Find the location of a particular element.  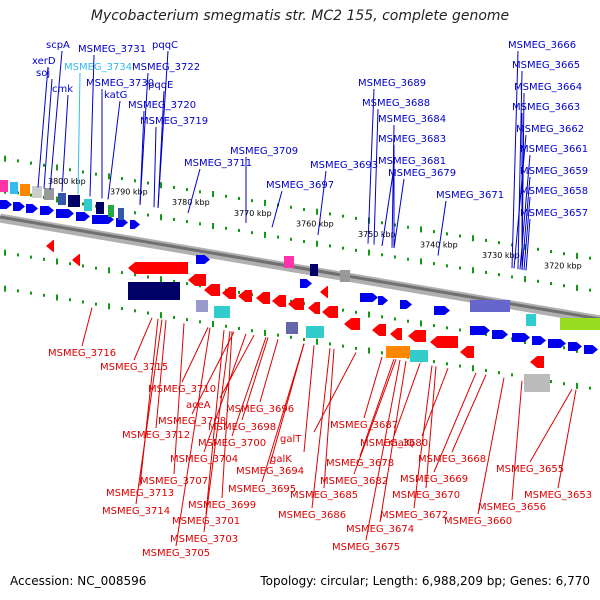

top-gene-label: MSMEG_3720 is located at coordinates (162, 105).